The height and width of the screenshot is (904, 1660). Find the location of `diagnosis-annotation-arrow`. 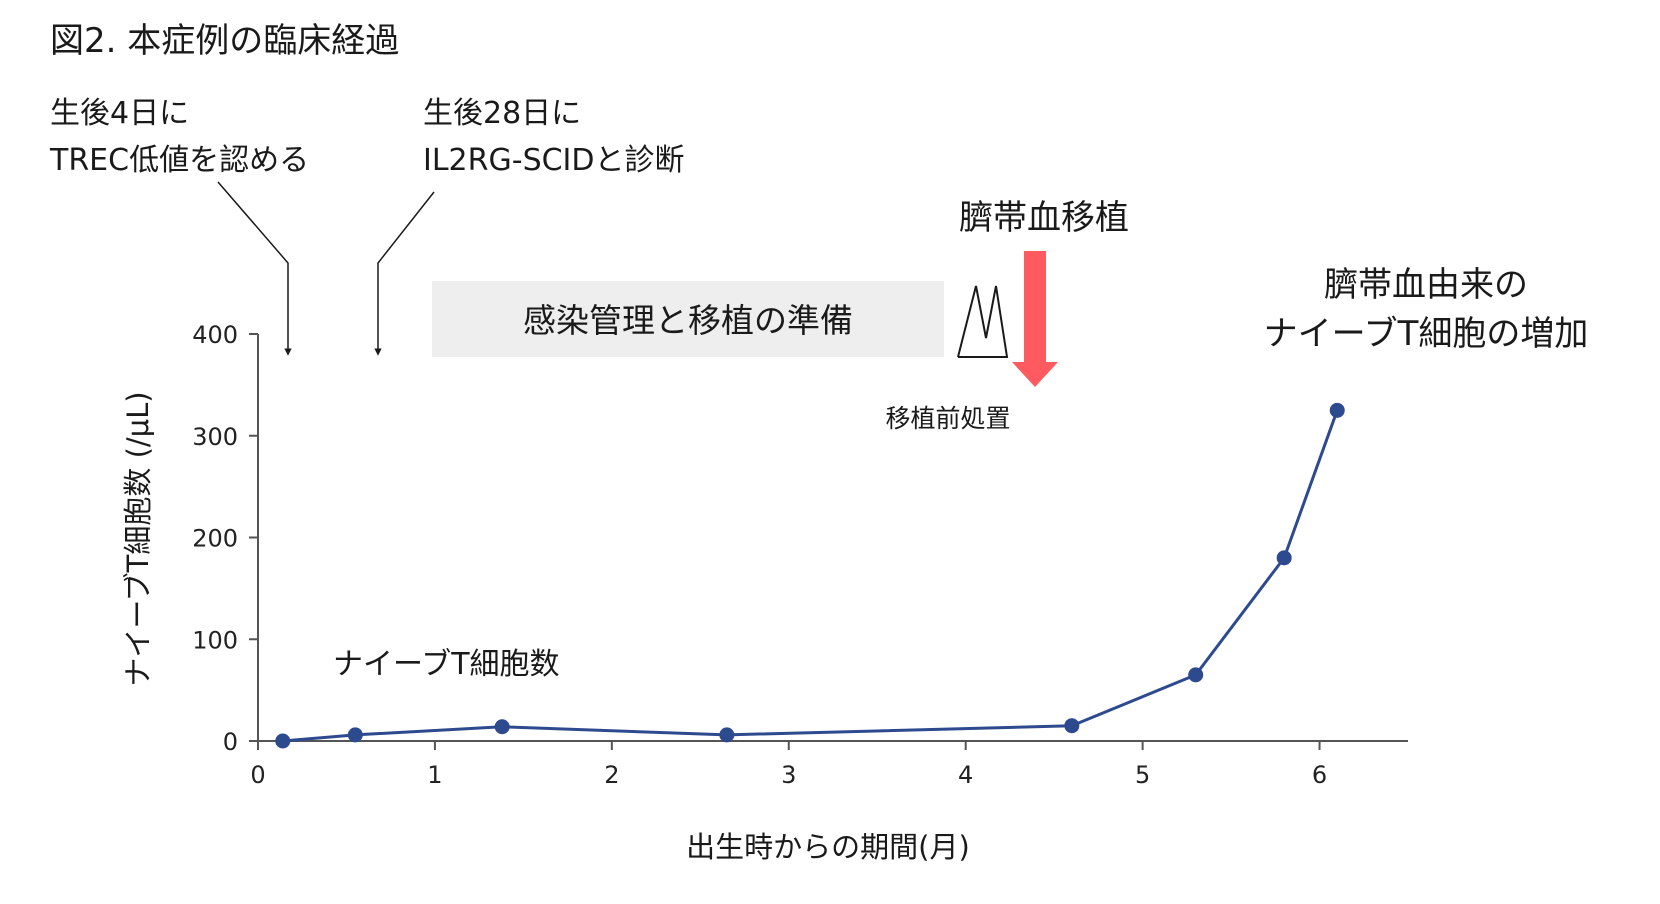

diagnosis-annotation-arrow is located at coordinates (404, 273).